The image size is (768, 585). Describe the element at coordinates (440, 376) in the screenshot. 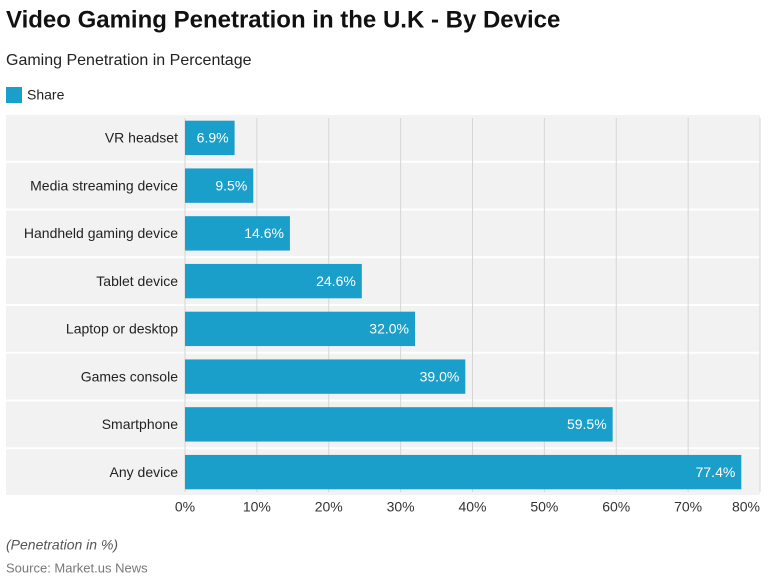

I see `value-label: 39.0%` at that location.